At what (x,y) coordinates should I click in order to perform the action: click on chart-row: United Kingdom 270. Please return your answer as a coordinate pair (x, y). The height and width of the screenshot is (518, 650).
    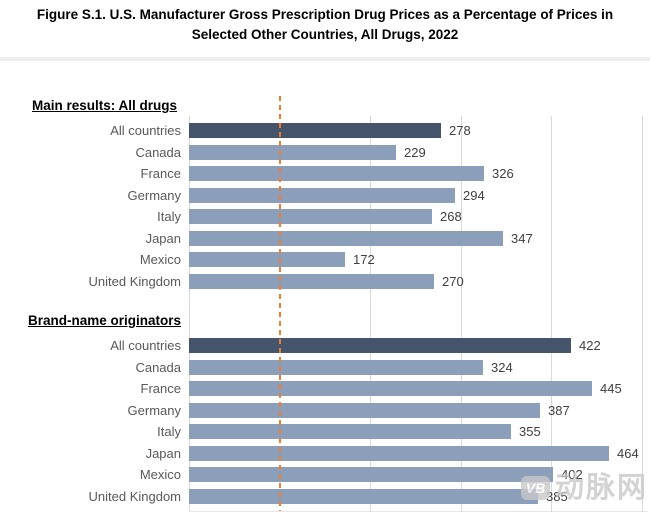
    Looking at the image, I should click on (325, 282).